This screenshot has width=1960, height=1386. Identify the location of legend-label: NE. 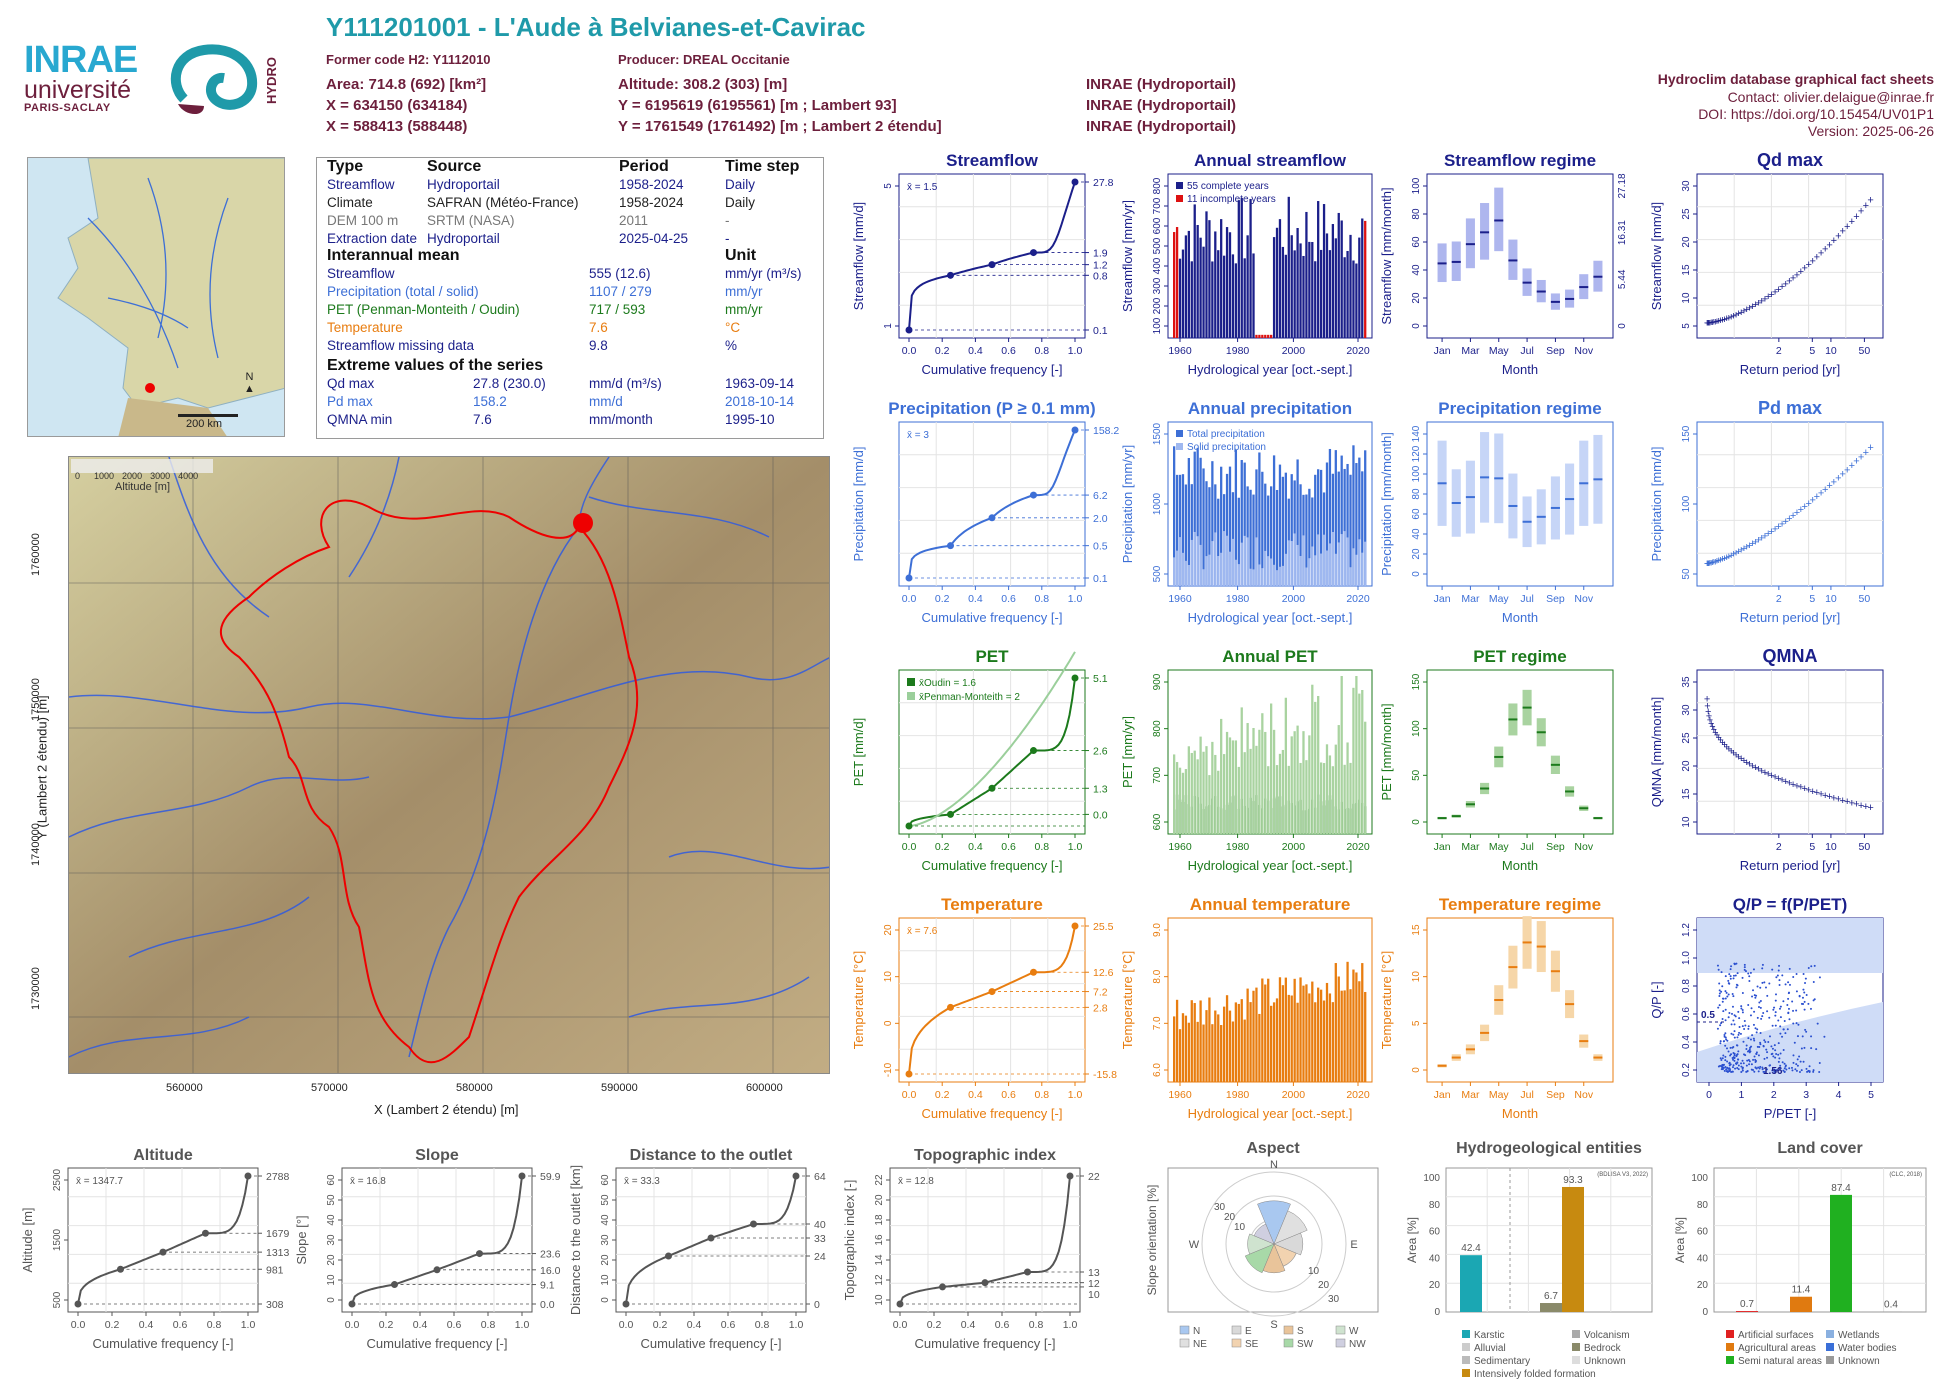
(1200, 1344).